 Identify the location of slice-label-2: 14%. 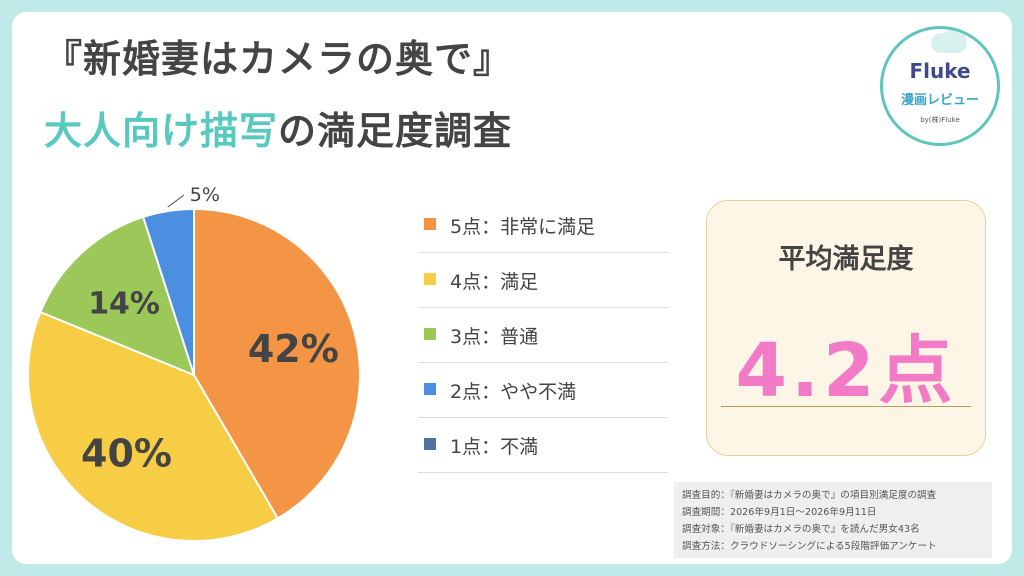
(124, 303).